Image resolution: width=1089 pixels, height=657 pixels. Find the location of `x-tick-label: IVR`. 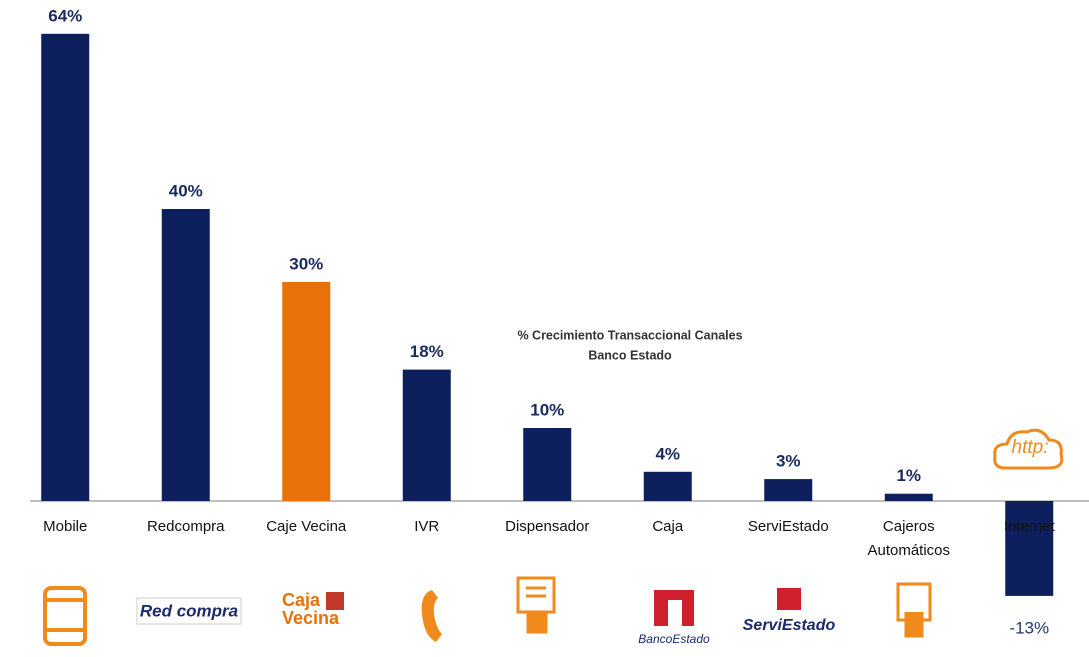

x-tick-label: IVR is located at coordinates (426, 526).